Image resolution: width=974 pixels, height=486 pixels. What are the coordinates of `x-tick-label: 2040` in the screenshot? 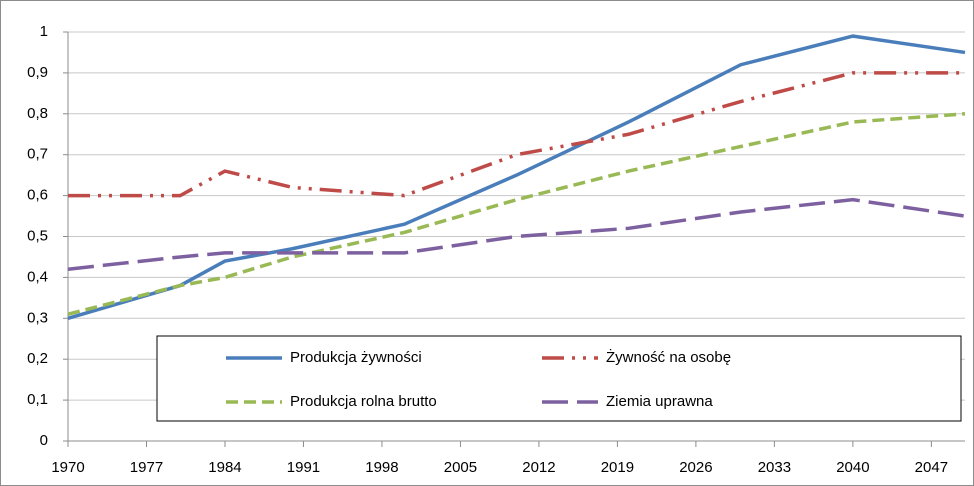 It's located at (852, 467).